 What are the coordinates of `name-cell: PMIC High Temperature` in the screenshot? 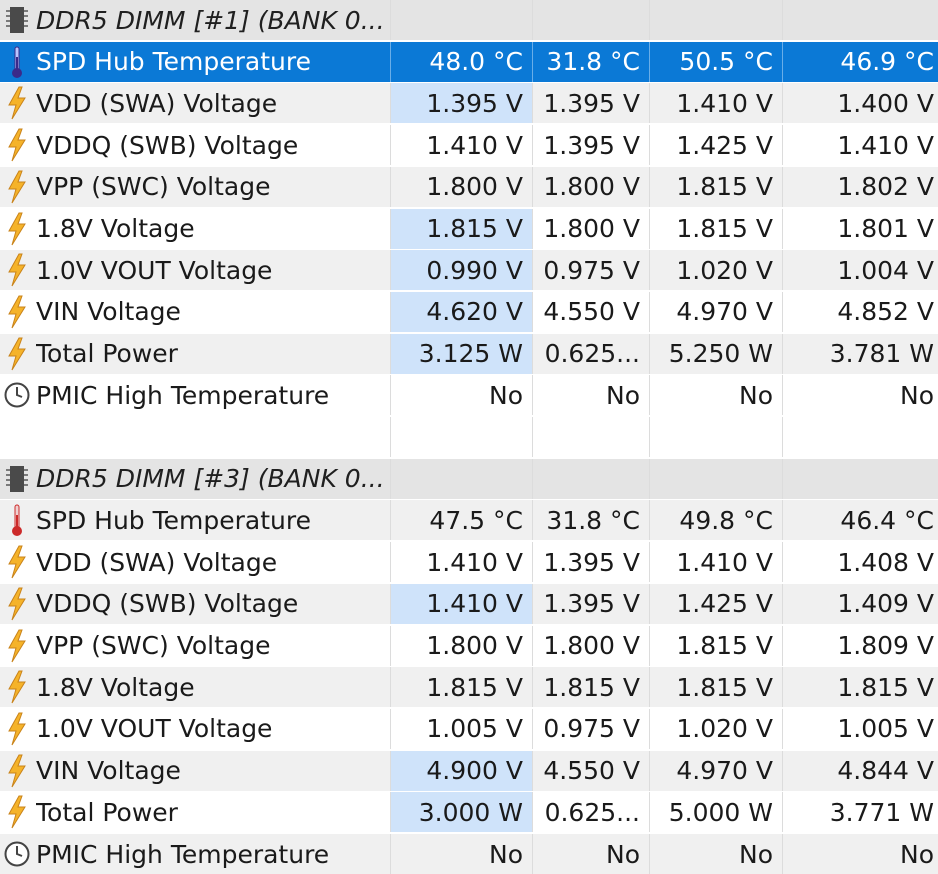 It's located at (195, 395).